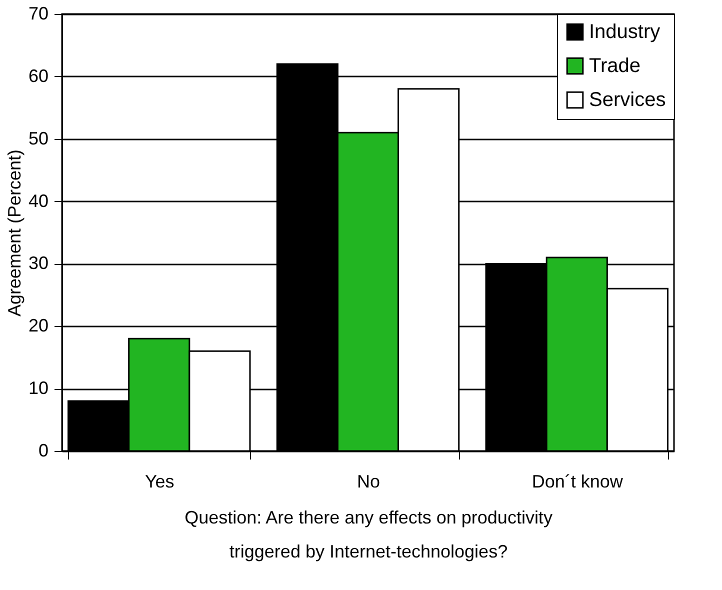 This screenshot has width=722, height=590. What do you see at coordinates (578, 482) in the screenshot?
I see `x-tick-label: Don´t know` at bounding box center [578, 482].